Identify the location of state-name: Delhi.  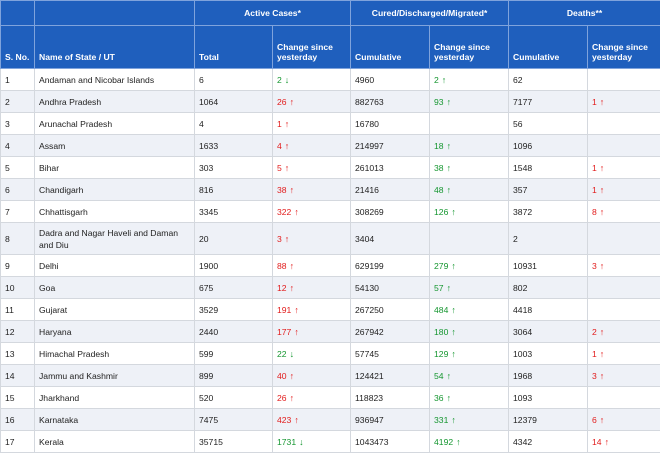
(49, 266).